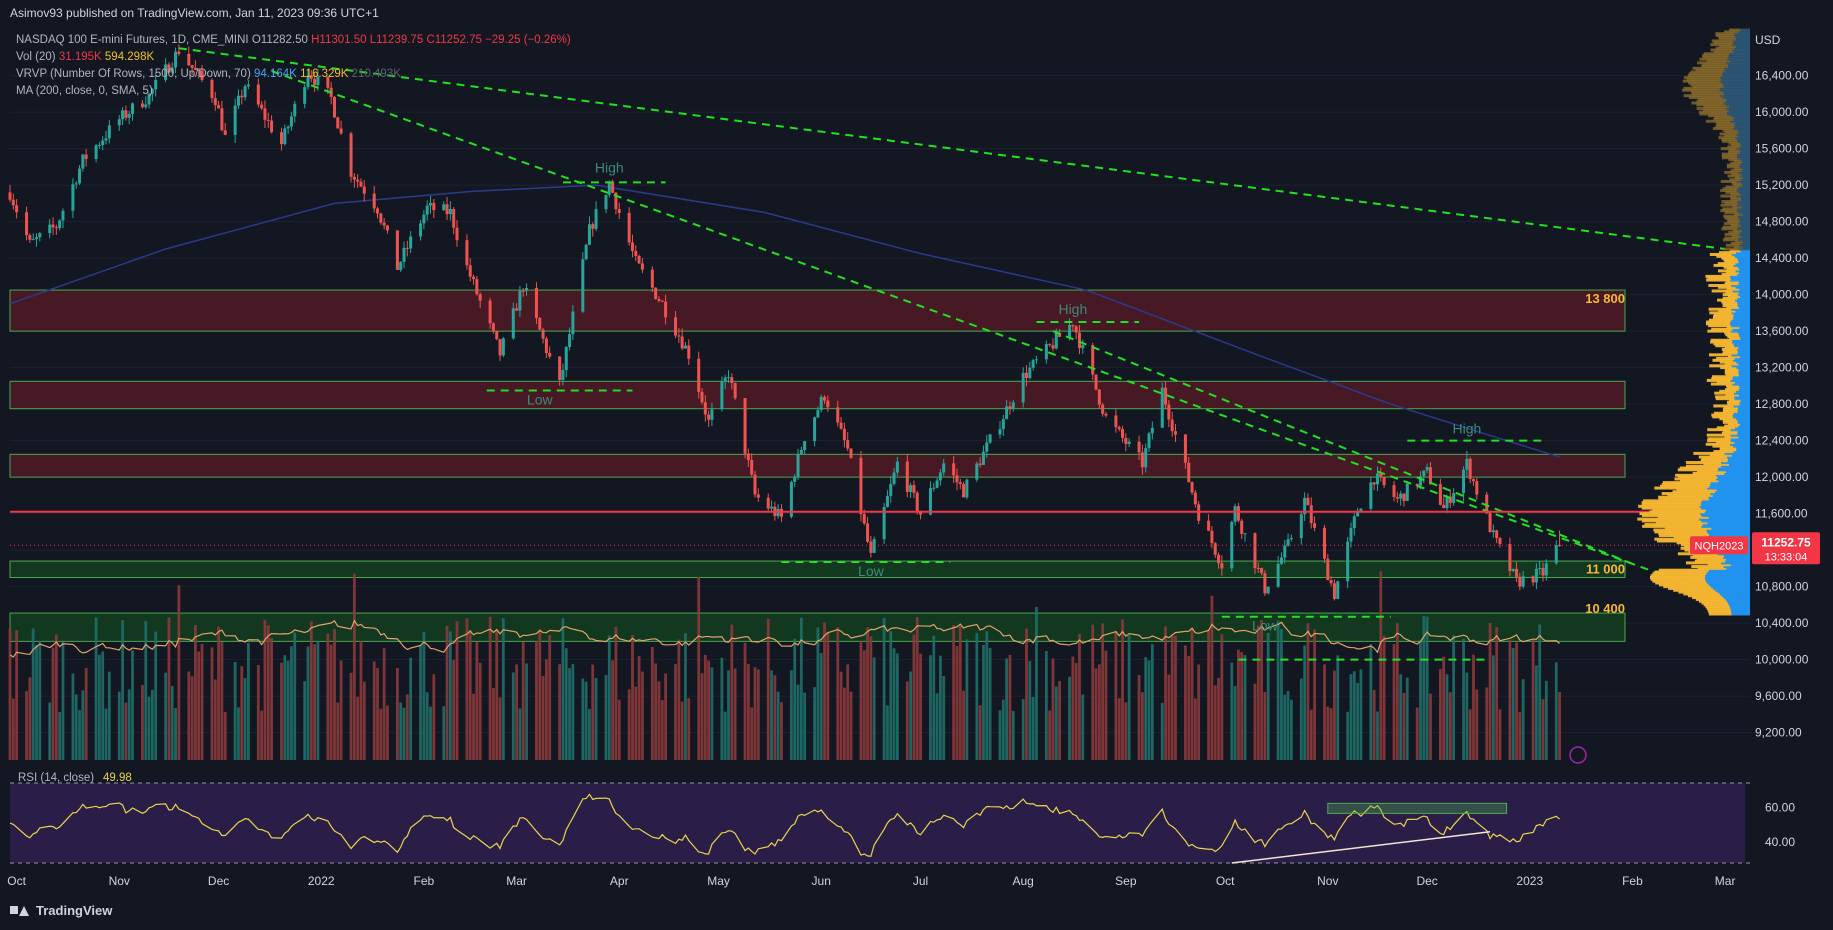  Describe the element at coordinates (516, 881) in the screenshot. I see `time-tick-label: Mar` at that location.